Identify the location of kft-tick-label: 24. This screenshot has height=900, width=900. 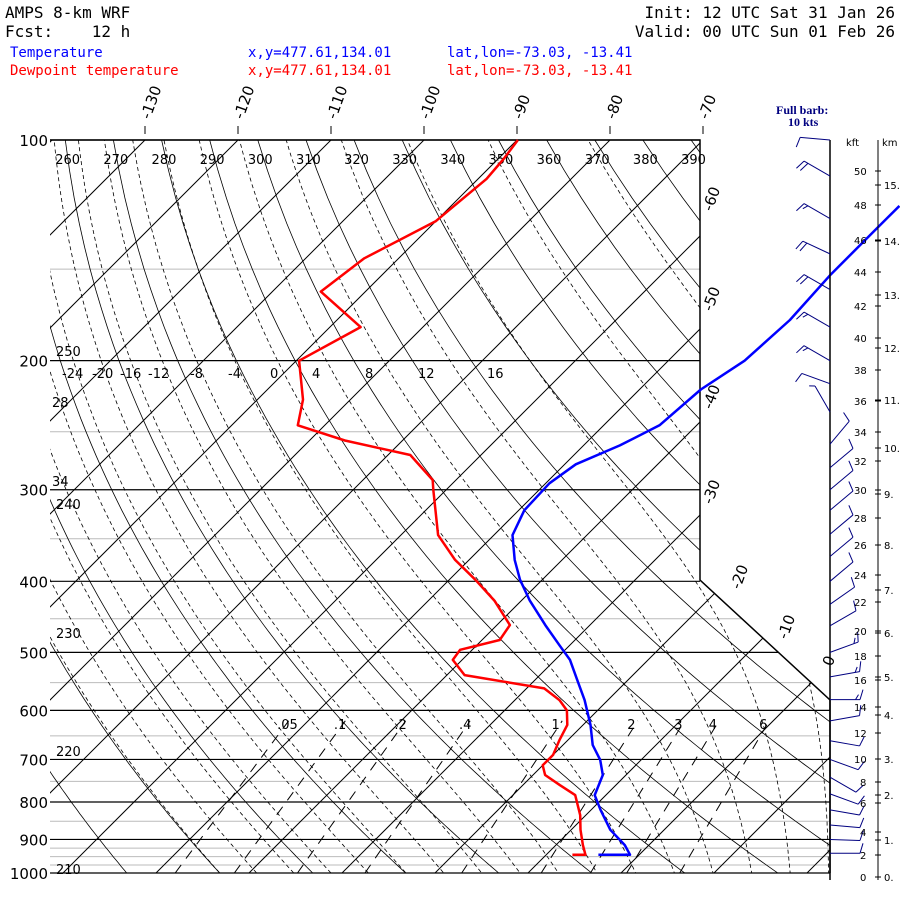
(860, 576).